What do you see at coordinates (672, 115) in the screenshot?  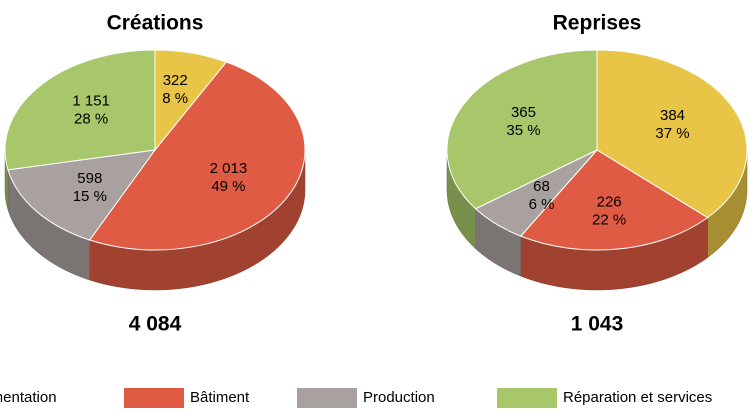 I see `value-label: 384` at bounding box center [672, 115].